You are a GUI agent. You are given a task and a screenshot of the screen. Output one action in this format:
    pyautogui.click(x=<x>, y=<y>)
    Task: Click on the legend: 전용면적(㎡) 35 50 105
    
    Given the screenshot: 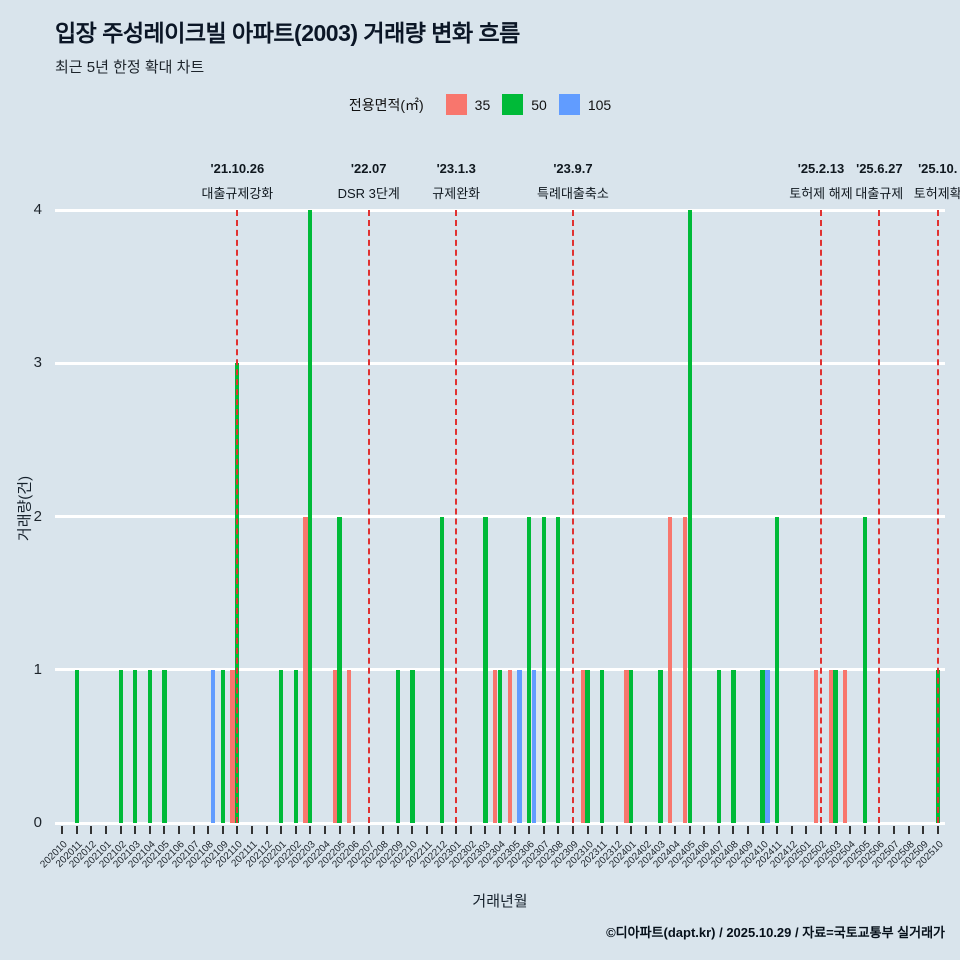 What is the action you would take?
    pyautogui.click(x=480, y=104)
    